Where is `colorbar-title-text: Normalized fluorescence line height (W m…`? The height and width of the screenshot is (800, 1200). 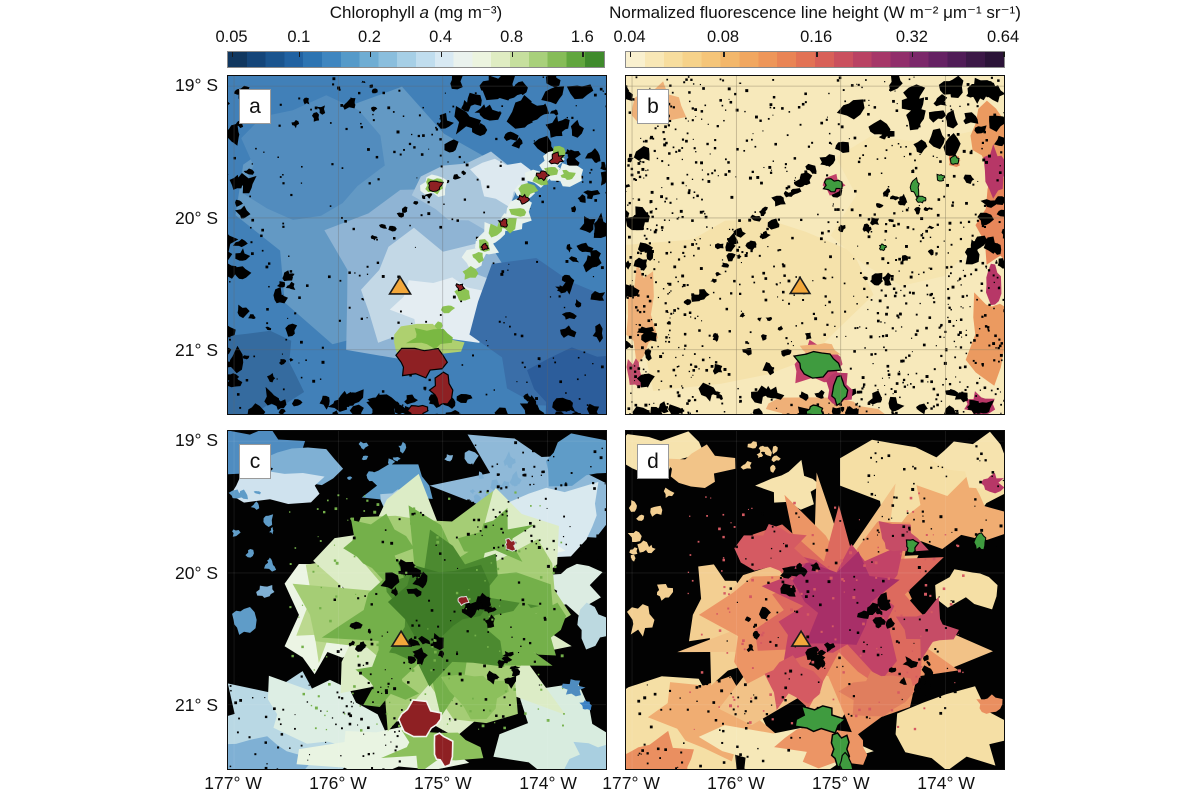 colorbar-title-text: Normalized fluorescence line height (W m… is located at coordinates (815, 12).